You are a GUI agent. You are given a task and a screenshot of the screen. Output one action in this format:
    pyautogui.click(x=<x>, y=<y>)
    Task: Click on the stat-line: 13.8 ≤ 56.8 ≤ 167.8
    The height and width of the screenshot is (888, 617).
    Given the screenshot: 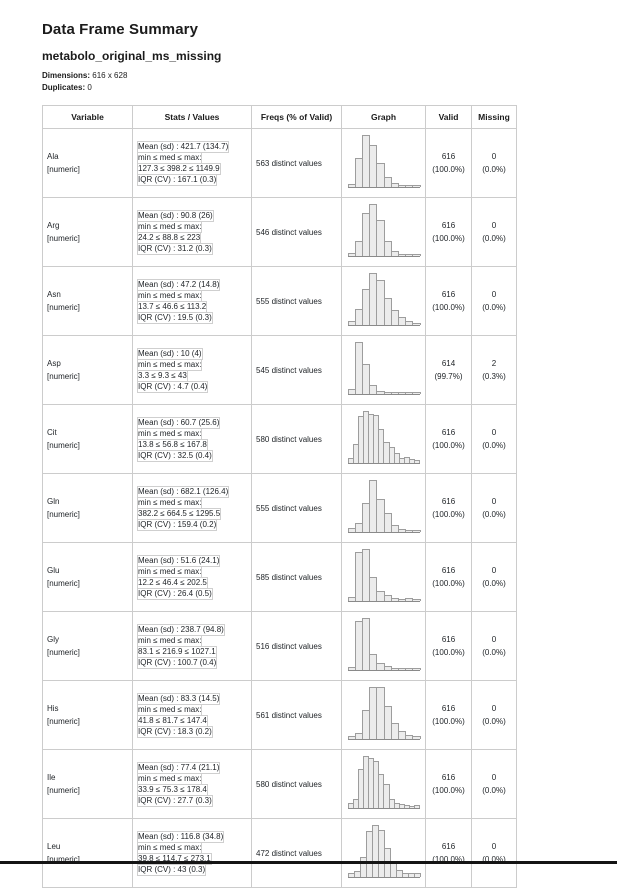 What is the action you would take?
    pyautogui.click(x=172, y=444)
    